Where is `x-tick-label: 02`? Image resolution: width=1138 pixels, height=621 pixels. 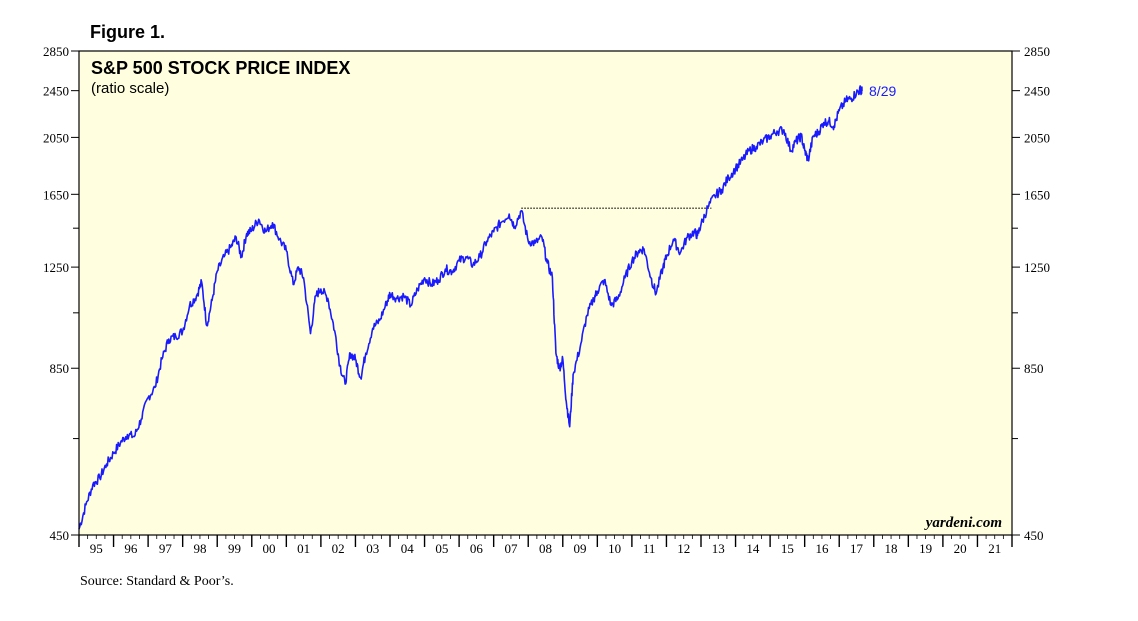 x-tick-label: 02 is located at coordinates (338, 548).